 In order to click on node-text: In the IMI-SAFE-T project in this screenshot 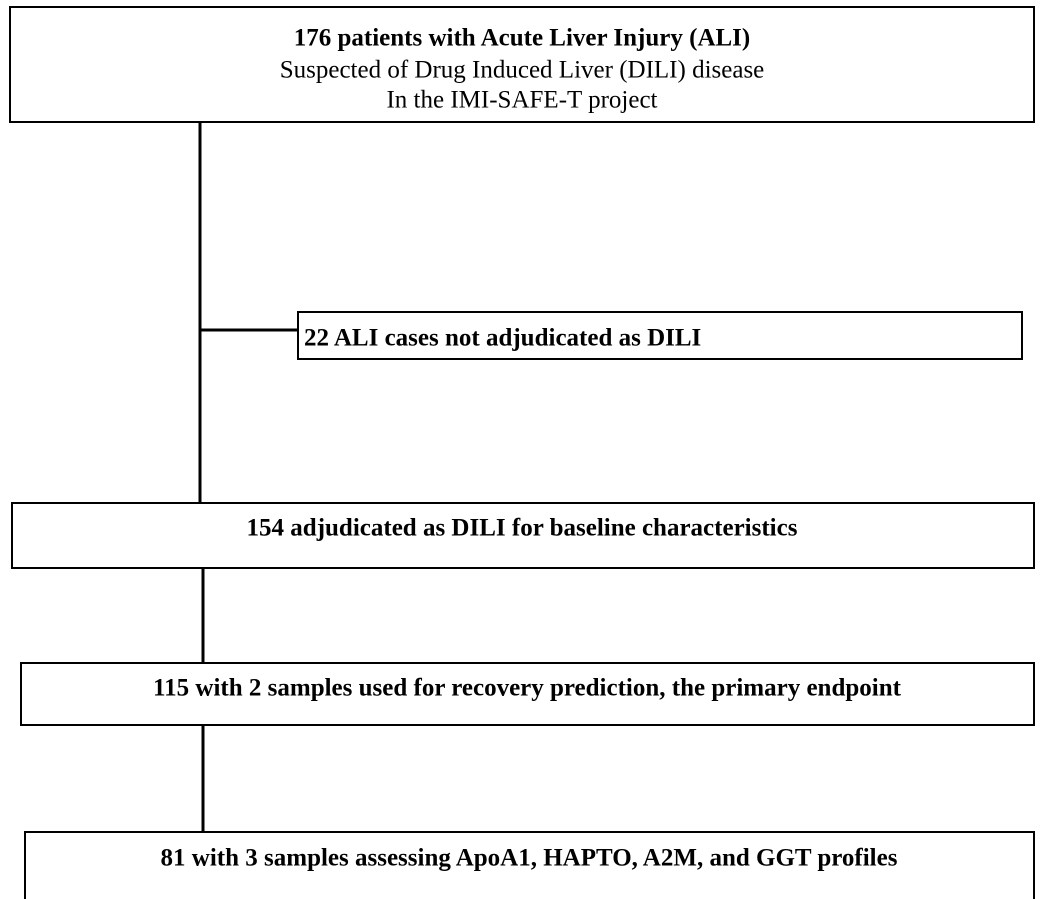, I will do `click(521, 100)`.